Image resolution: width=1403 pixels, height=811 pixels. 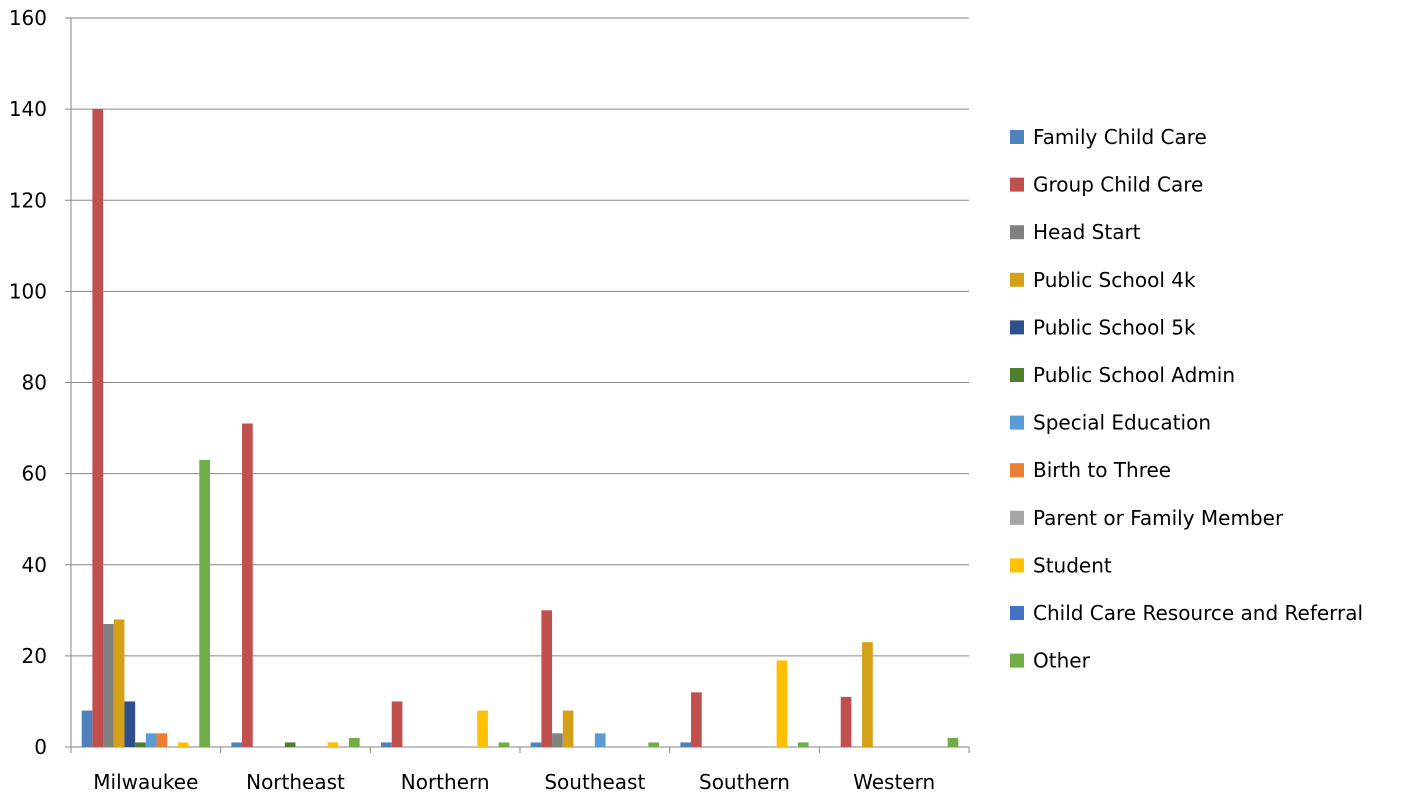 I want to click on y-tick-label: 40, so click(x=34, y=565).